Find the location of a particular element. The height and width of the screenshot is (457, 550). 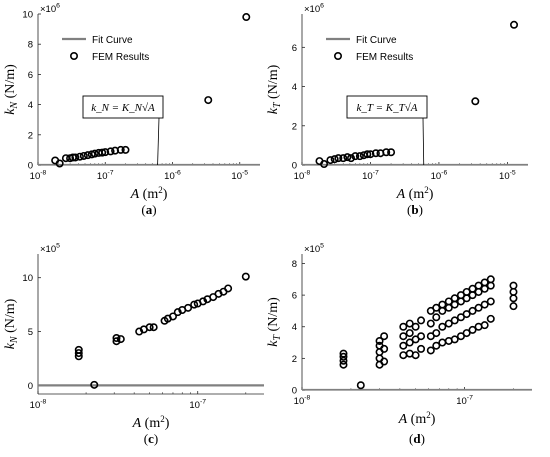

x-tick-label: 10⁻⁷ is located at coordinates (105, 176).